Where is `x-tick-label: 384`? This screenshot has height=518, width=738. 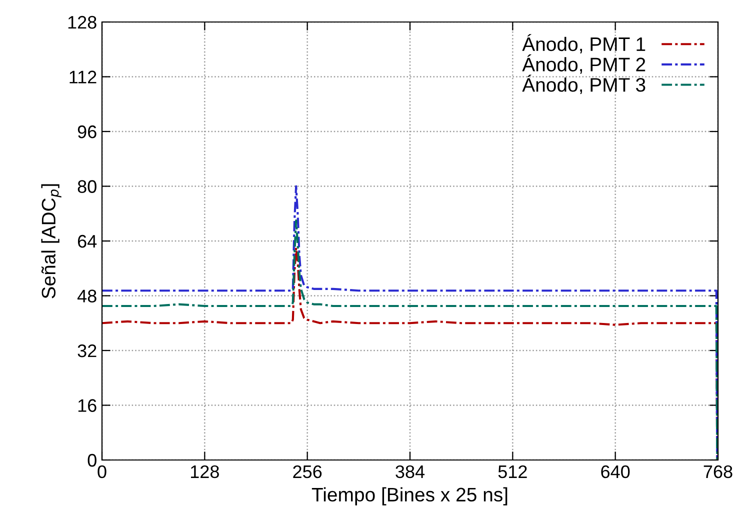
x-tick-label: 384 is located at coordinates (410, 471).